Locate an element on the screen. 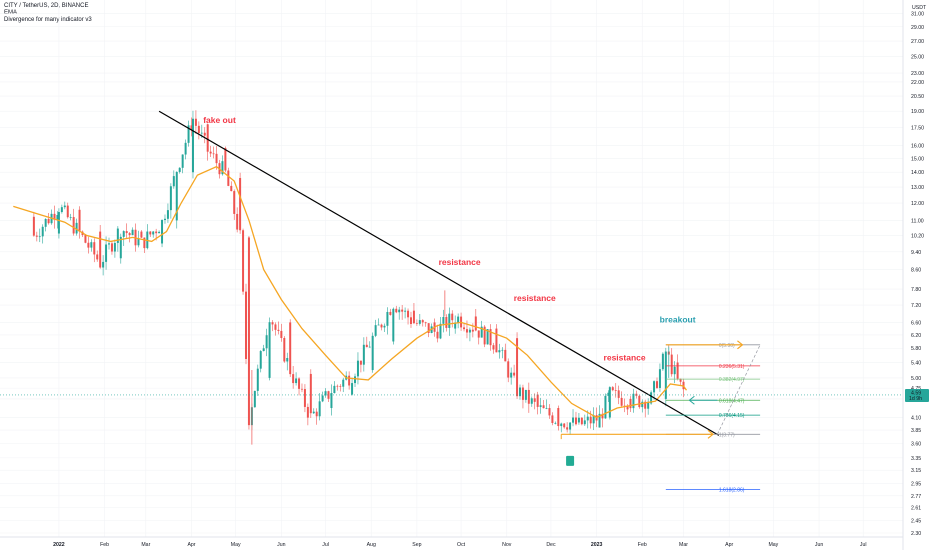 This screenshot has height=550, width=932. price-tick-label: 5.40 is located at coordinates (916, 364).